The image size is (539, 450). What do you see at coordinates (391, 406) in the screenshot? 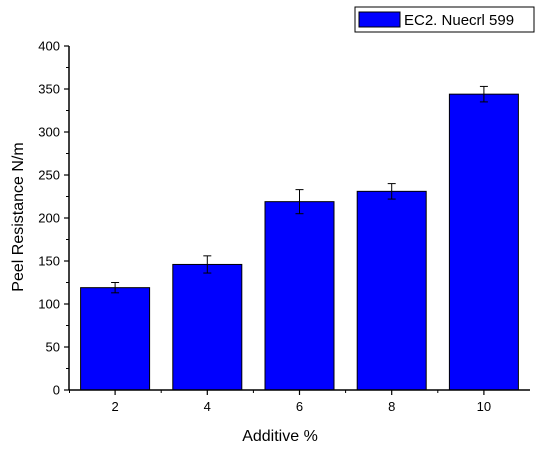
I see `x-tick-label: 8` at bounding box center [391, 406].